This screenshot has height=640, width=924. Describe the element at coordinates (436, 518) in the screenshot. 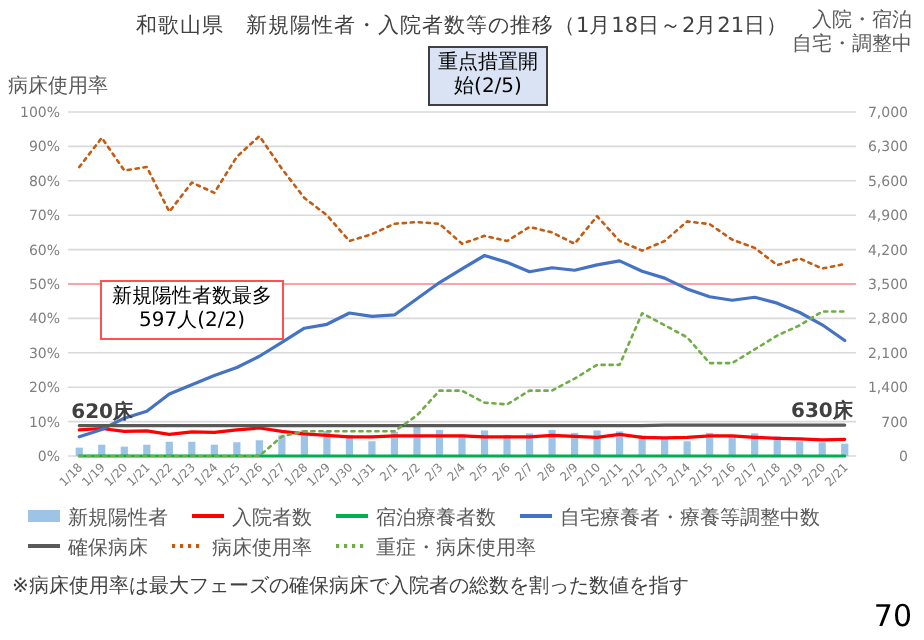

I see `legend-label: 宿泊療養者数` at that location.